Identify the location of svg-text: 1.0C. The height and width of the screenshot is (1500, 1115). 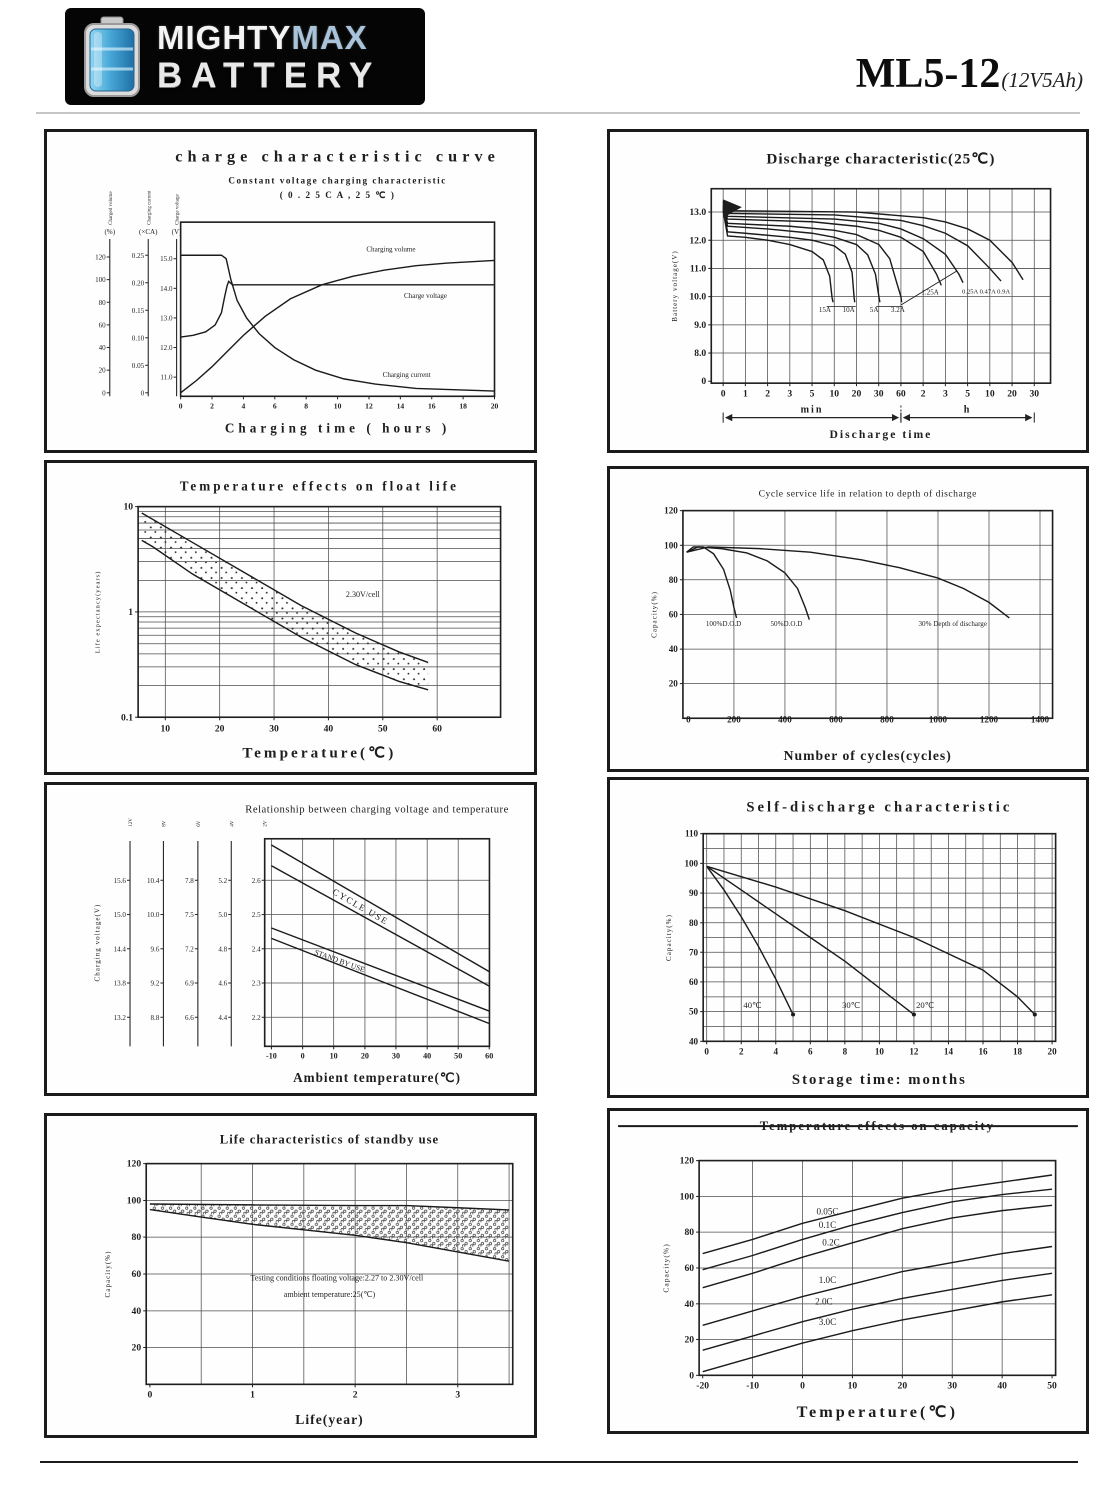
(827, 1280).